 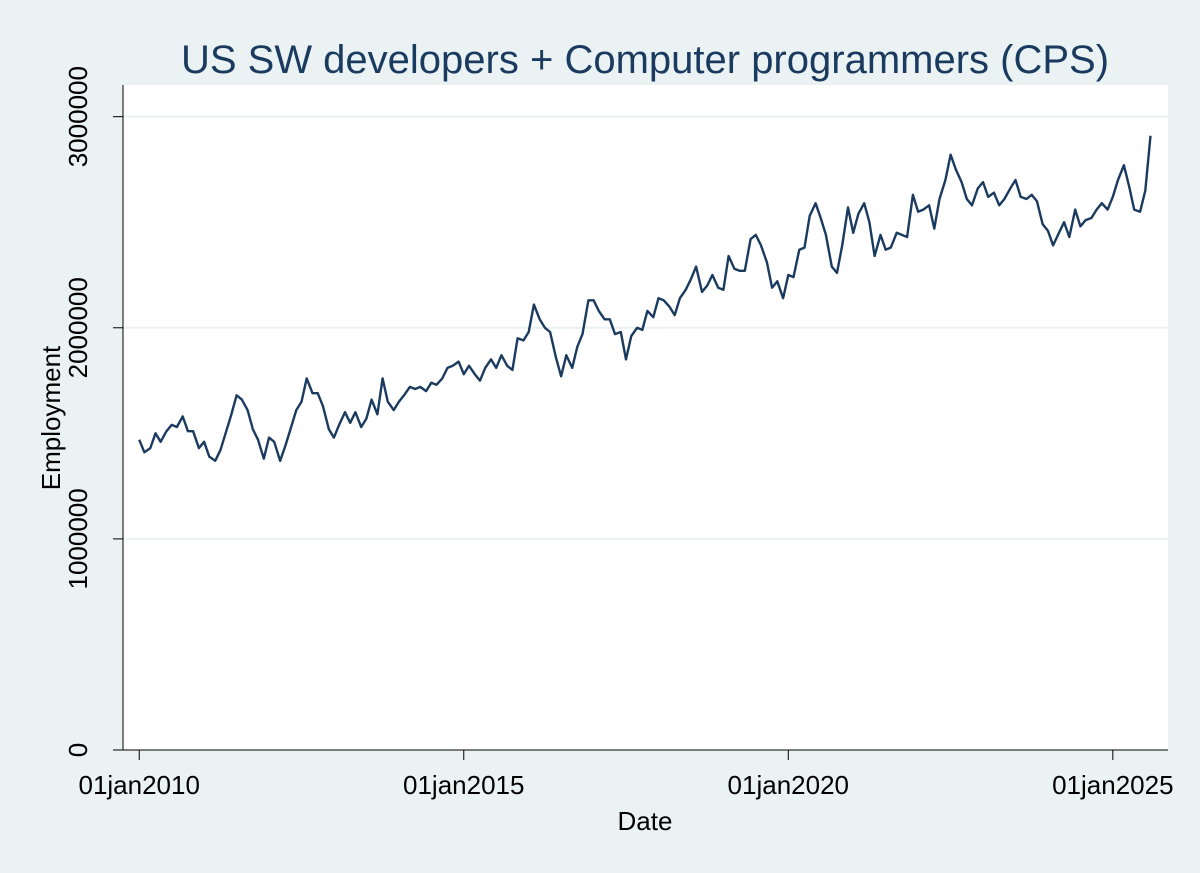 I want to click on y-axis-title: Employment, so click(x=51, y=417).